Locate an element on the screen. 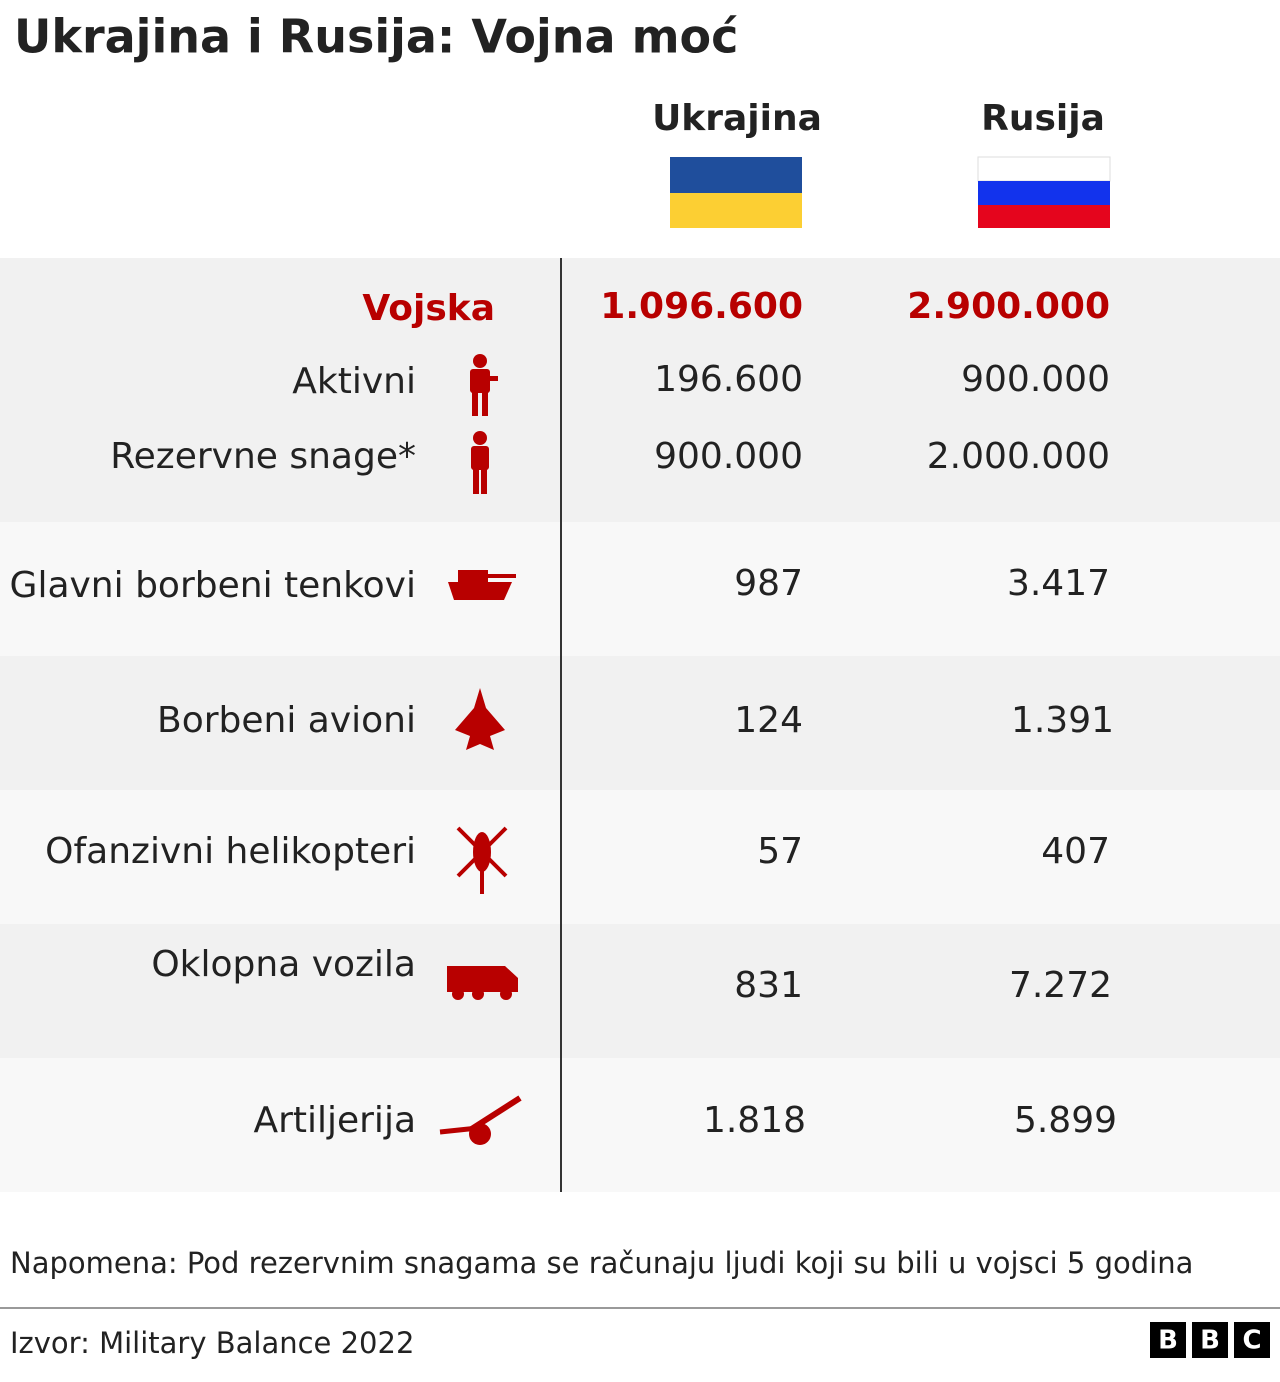  table-row: Glavni borbeni tenkovi 987 3.417 is located at coordinates (560, 584).